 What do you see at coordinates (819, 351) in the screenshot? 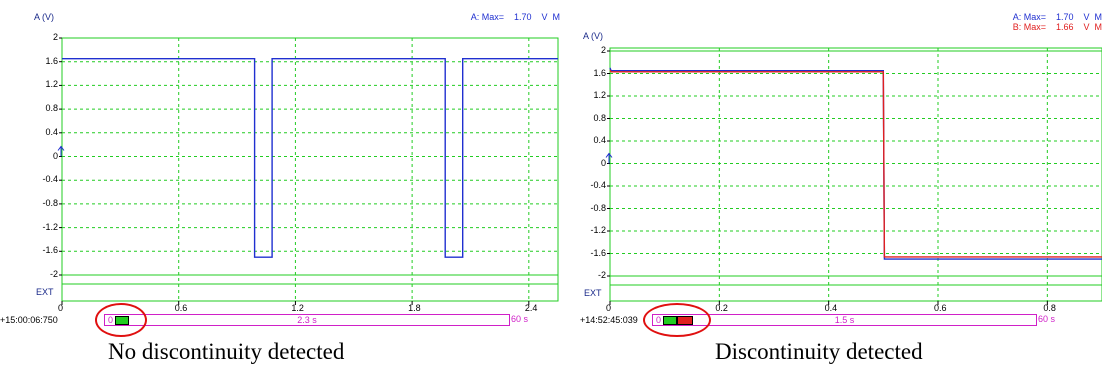
I see `caption-right: Discontinuity detected` at bounding box center [819, 351].